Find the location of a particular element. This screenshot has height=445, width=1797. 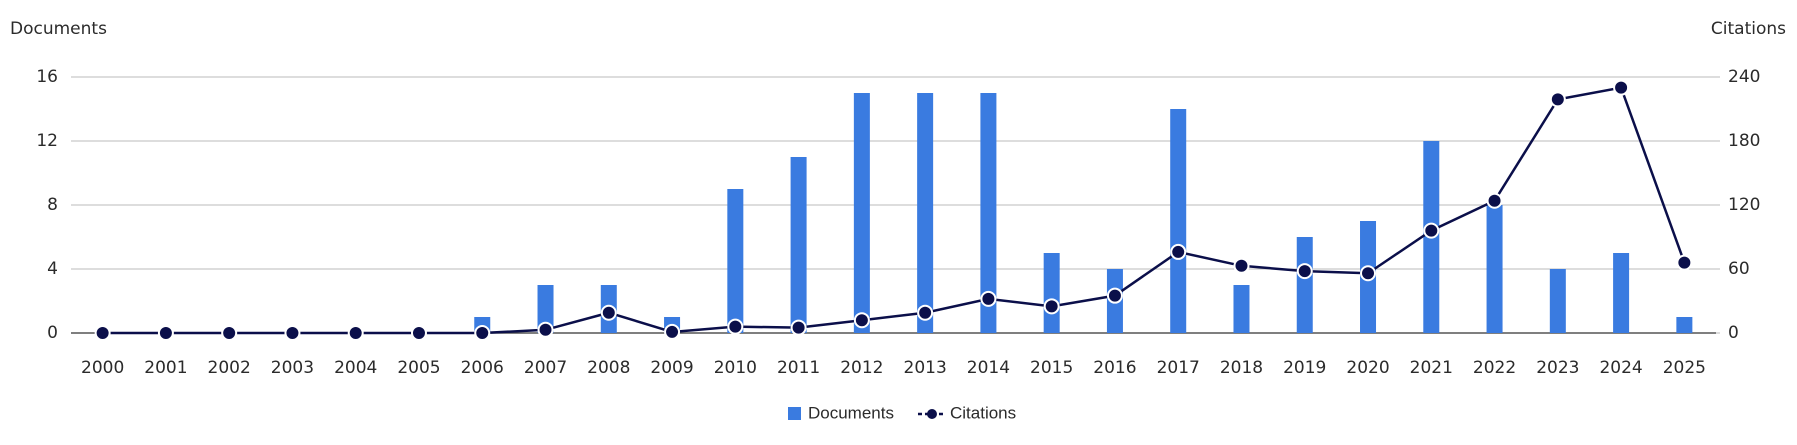

x-tick-label: 2001 is located at coordinates (165, 368).